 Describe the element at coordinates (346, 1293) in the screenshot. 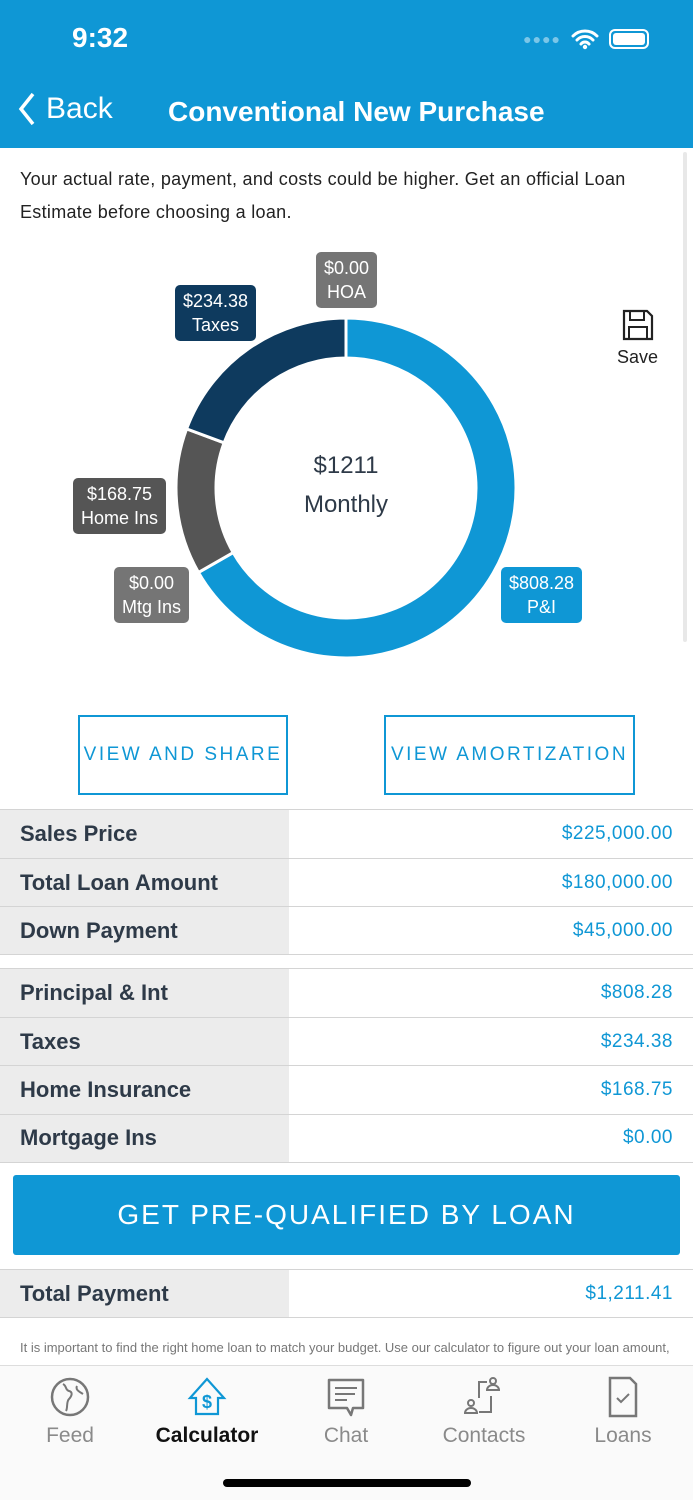

I see `total-payment-row: Total Payment $1,211.41` at that location.